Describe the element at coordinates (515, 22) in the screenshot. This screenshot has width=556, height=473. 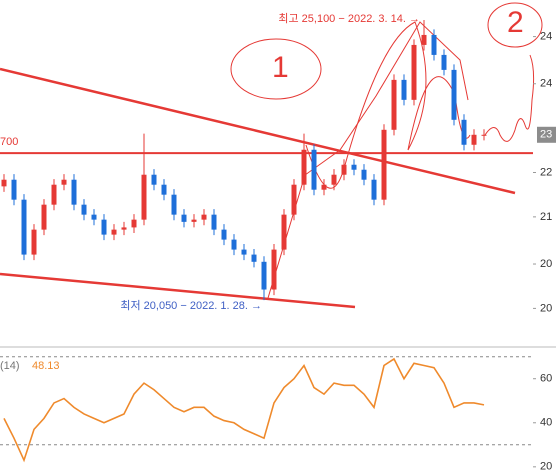
I see `hand-mark: 2` at that location.